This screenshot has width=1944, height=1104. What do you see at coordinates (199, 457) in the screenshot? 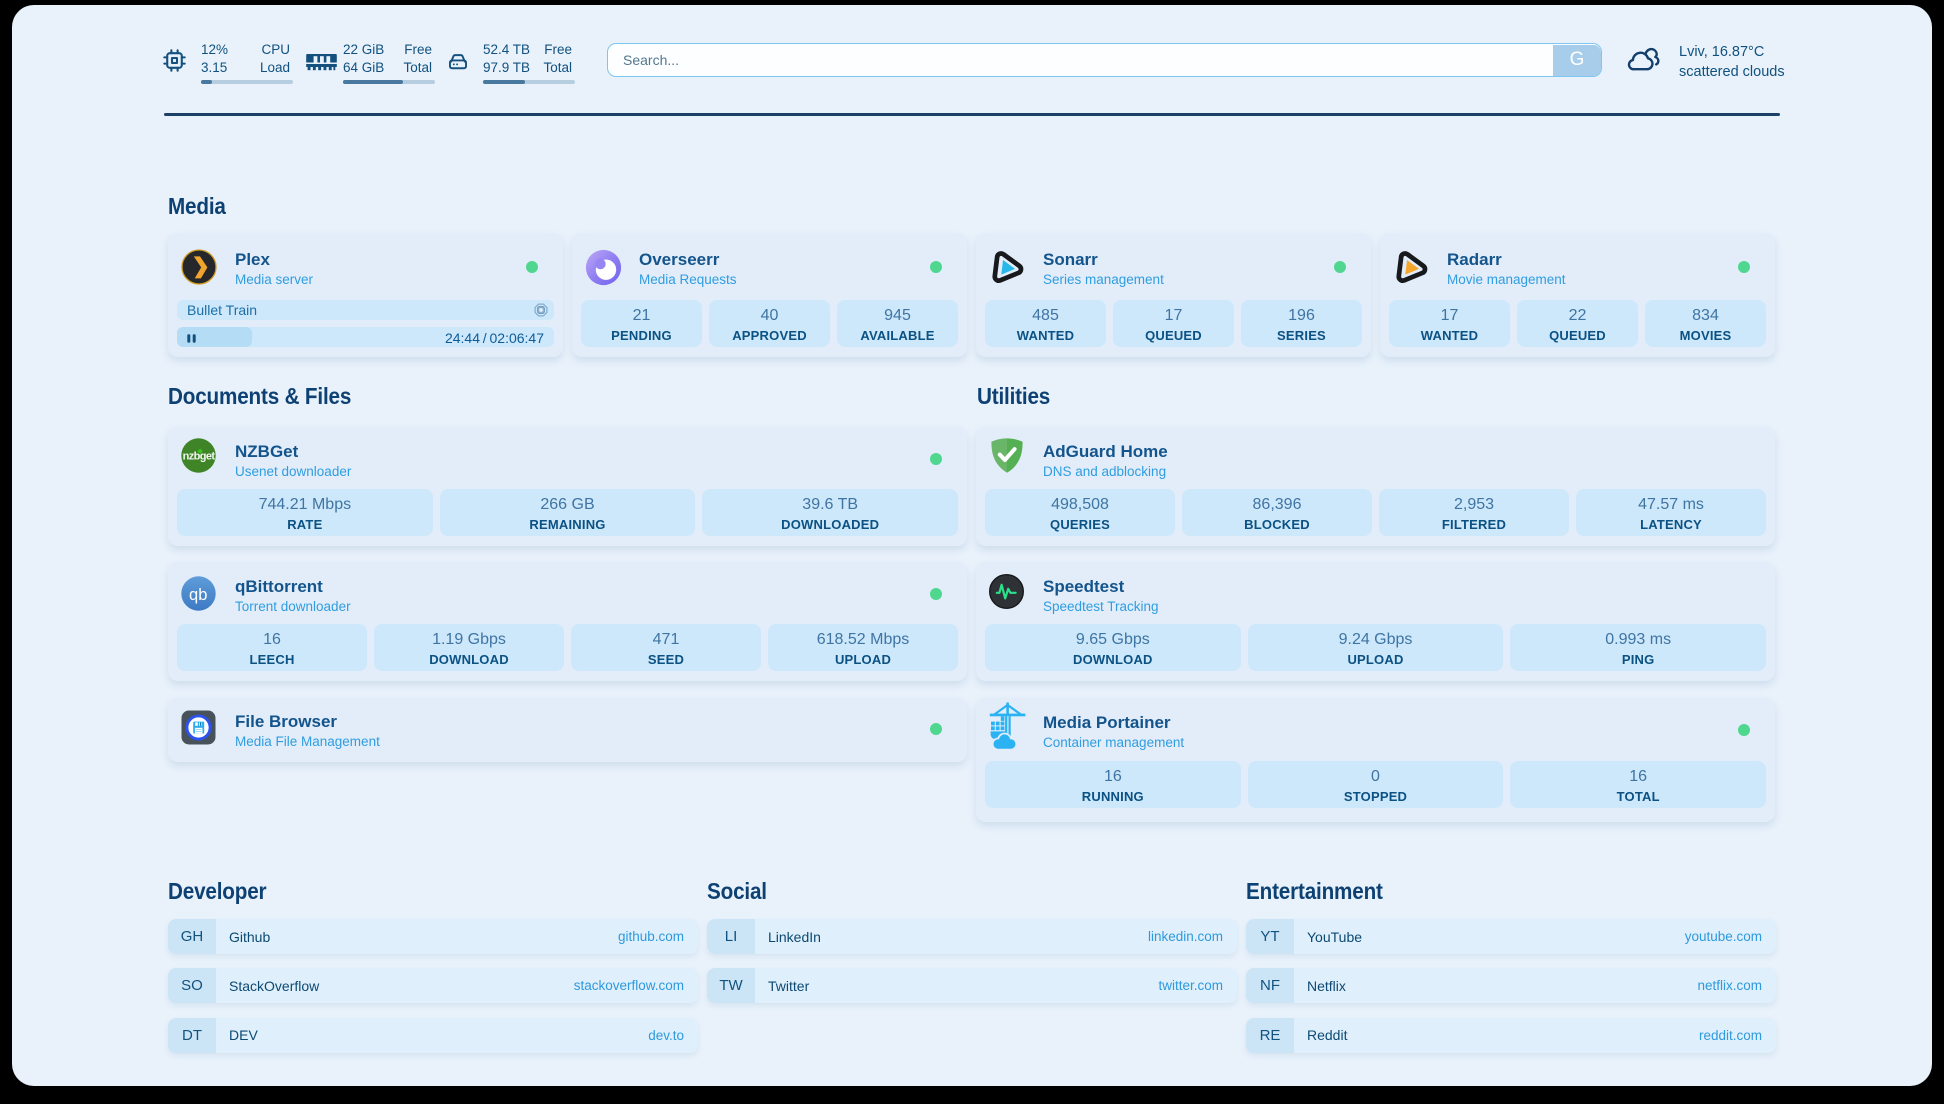
I see `svg-text: nzbget` at bounding box center [199, 457].